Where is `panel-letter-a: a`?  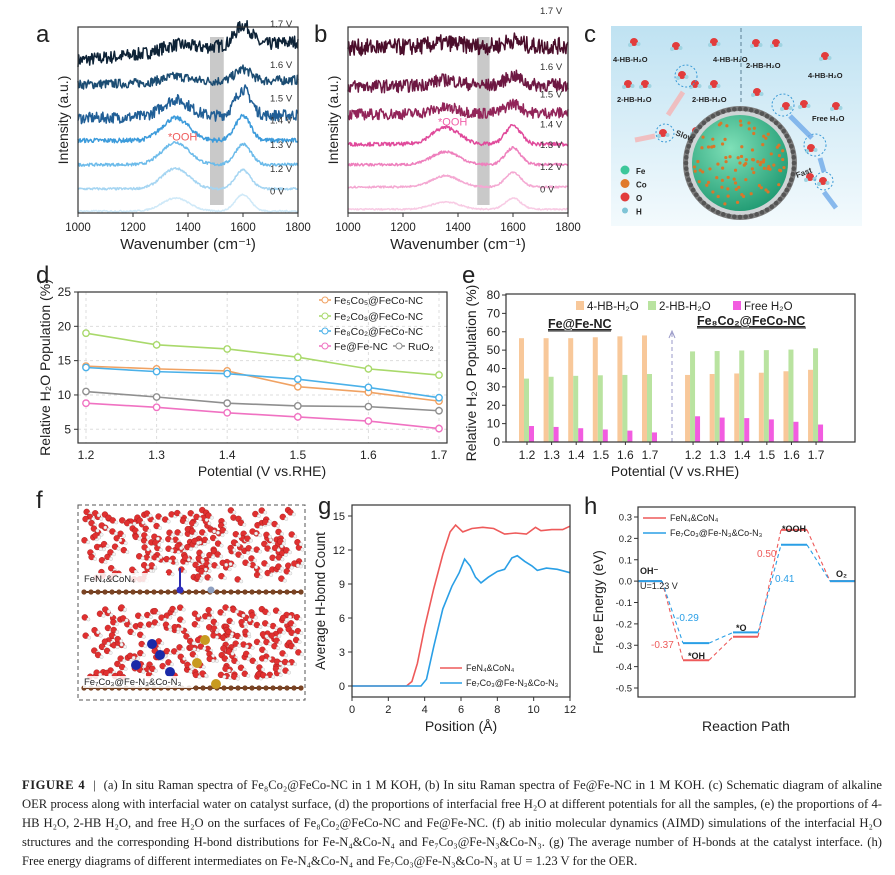
panel-letter-a: a is located at coordinates (43, 34).